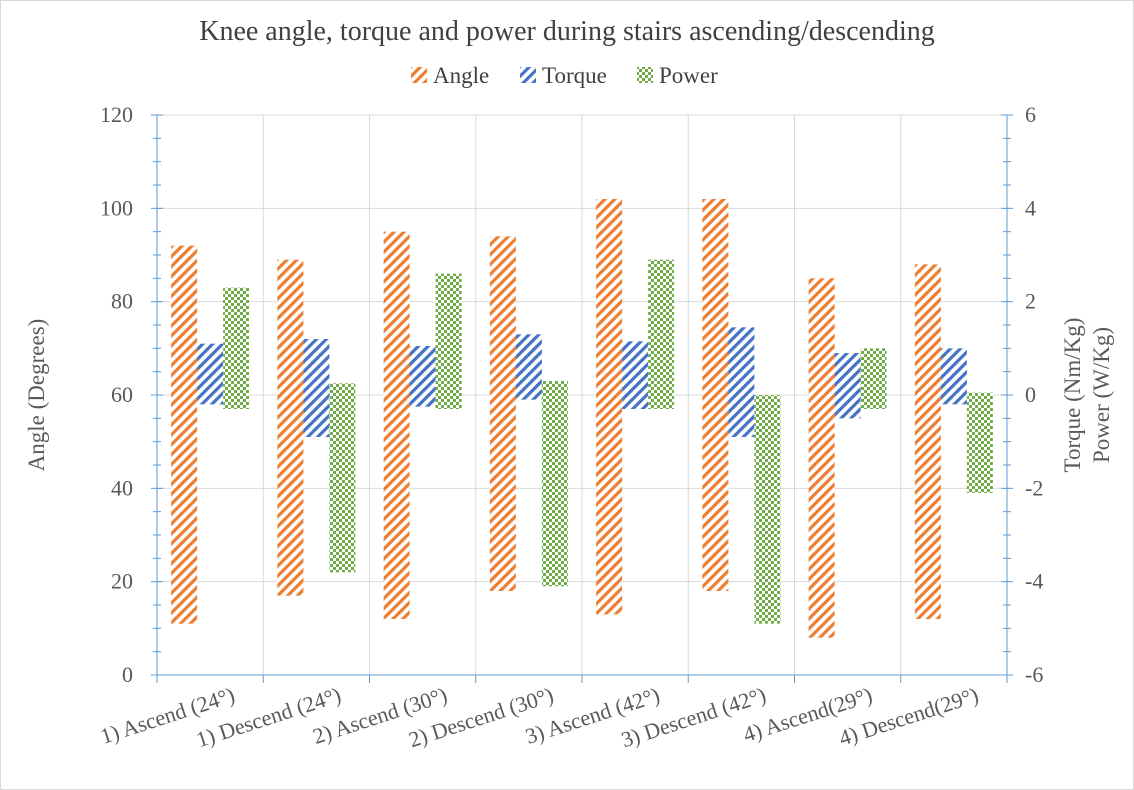  Describe the element at coordinates (1072, 395) in the screenshot. I see `y-right-axis-title-line1: Torque (Nm/Kg)` at that location.